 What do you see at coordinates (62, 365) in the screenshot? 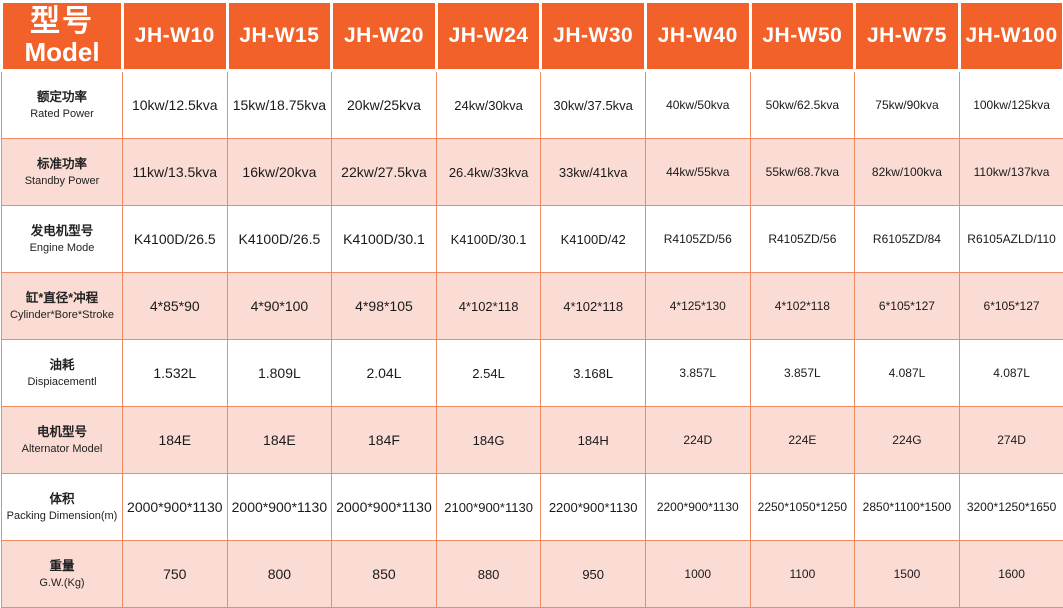
I see `row-label-zh: 油耗` at bounding box center [62, 365].